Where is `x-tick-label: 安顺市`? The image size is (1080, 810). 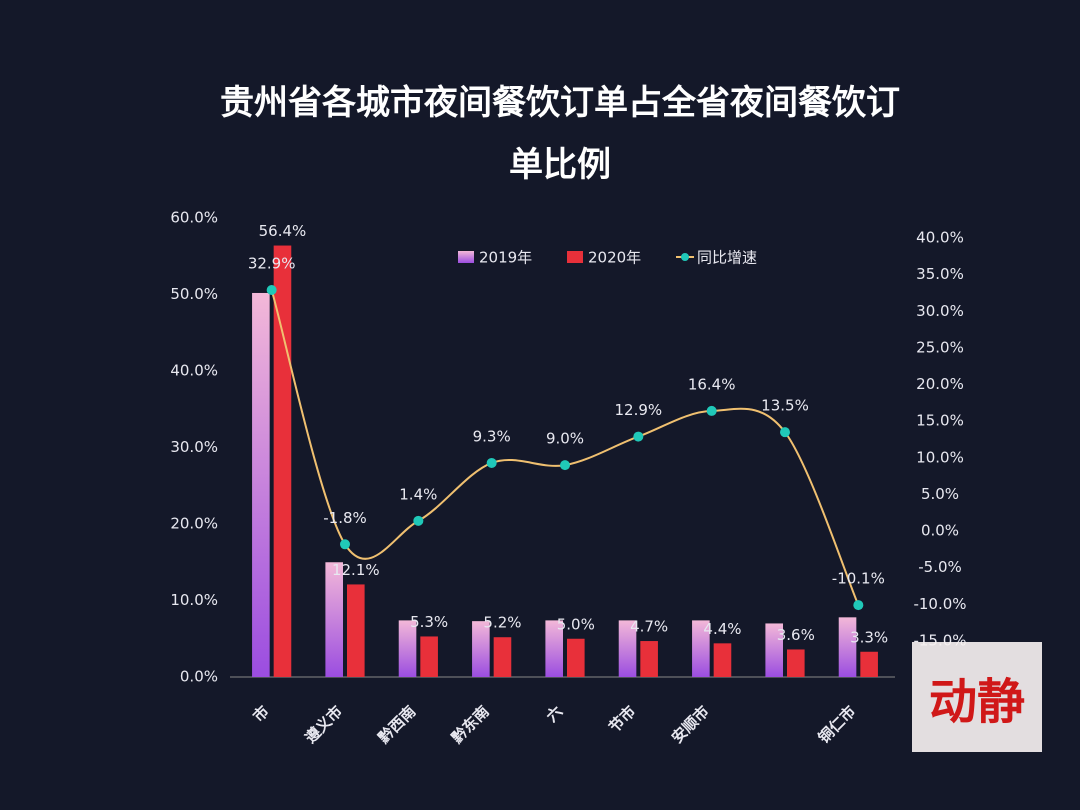 x-tick-label: 安顺市 is located at coordinates (690, 724).